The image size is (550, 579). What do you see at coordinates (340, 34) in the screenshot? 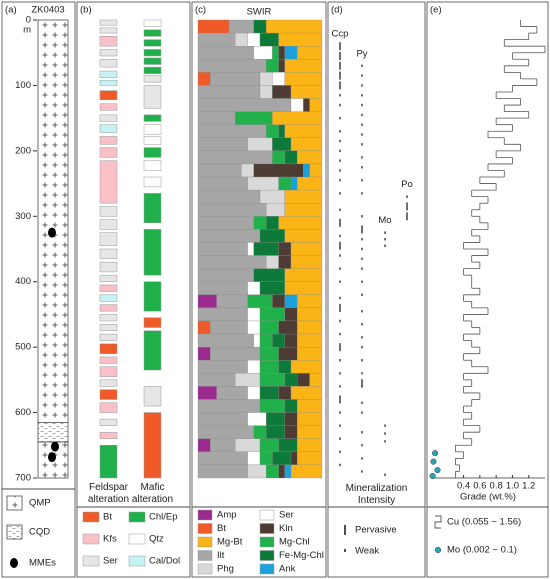
I see `mineral-label: Ccp` at bounding box center [340, 34].